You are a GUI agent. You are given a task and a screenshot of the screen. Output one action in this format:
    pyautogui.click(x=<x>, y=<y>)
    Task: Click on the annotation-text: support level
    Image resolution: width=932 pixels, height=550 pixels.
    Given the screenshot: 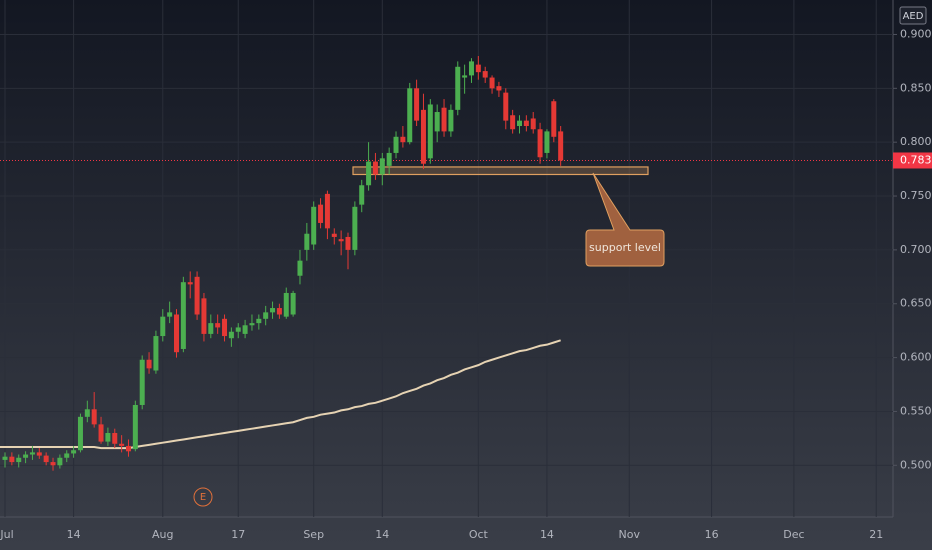 What is the action you would take?
    pyautogui.click(x=625, y=247)
    